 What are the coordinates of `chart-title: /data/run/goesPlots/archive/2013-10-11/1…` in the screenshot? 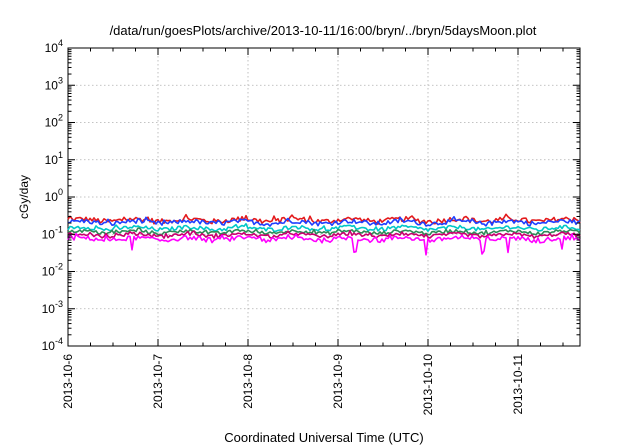 It's located at (323, 30).